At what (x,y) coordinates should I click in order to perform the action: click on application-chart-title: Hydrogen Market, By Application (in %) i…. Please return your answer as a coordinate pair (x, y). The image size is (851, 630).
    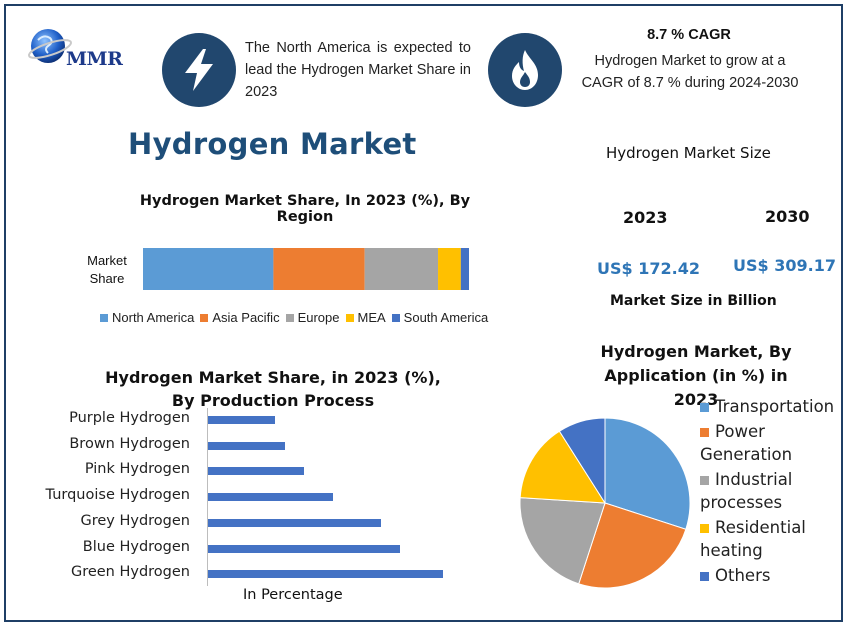
    Looking at the image, I should click on (696, 375).